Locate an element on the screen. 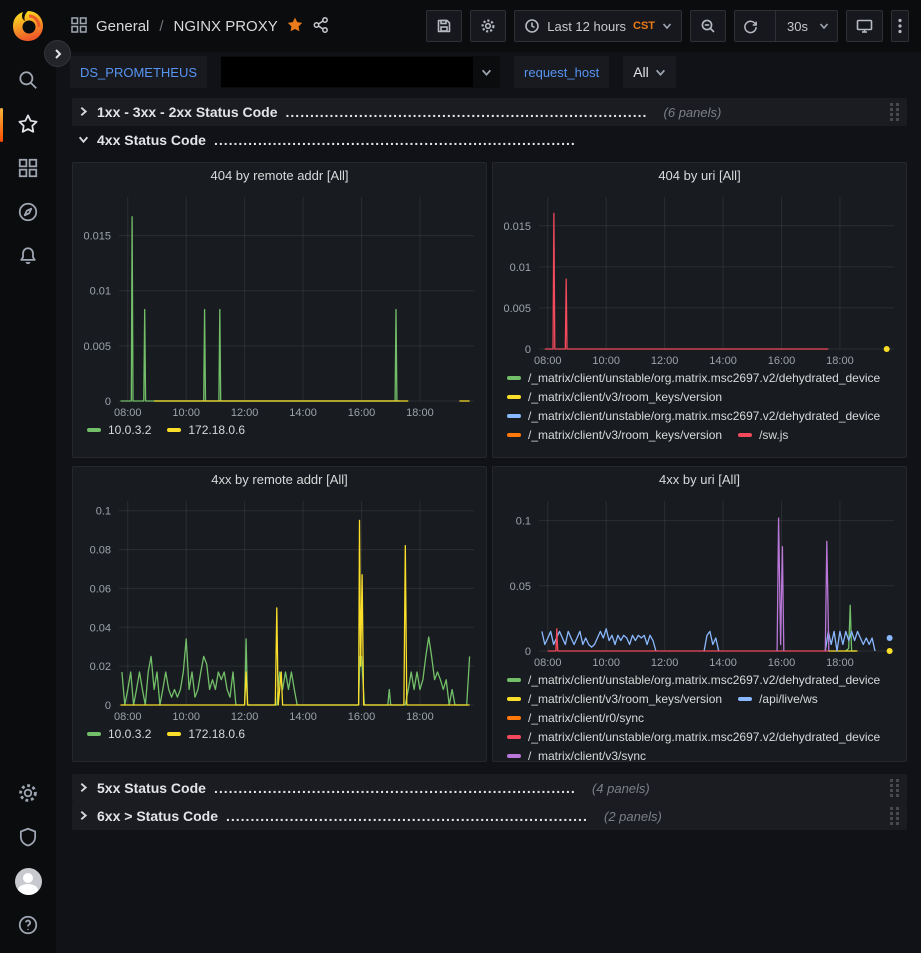 This screenshot has height=953, width=921. variables-bar: DS_PROMETHEUS request_host All is located at coordinates (488, 72).